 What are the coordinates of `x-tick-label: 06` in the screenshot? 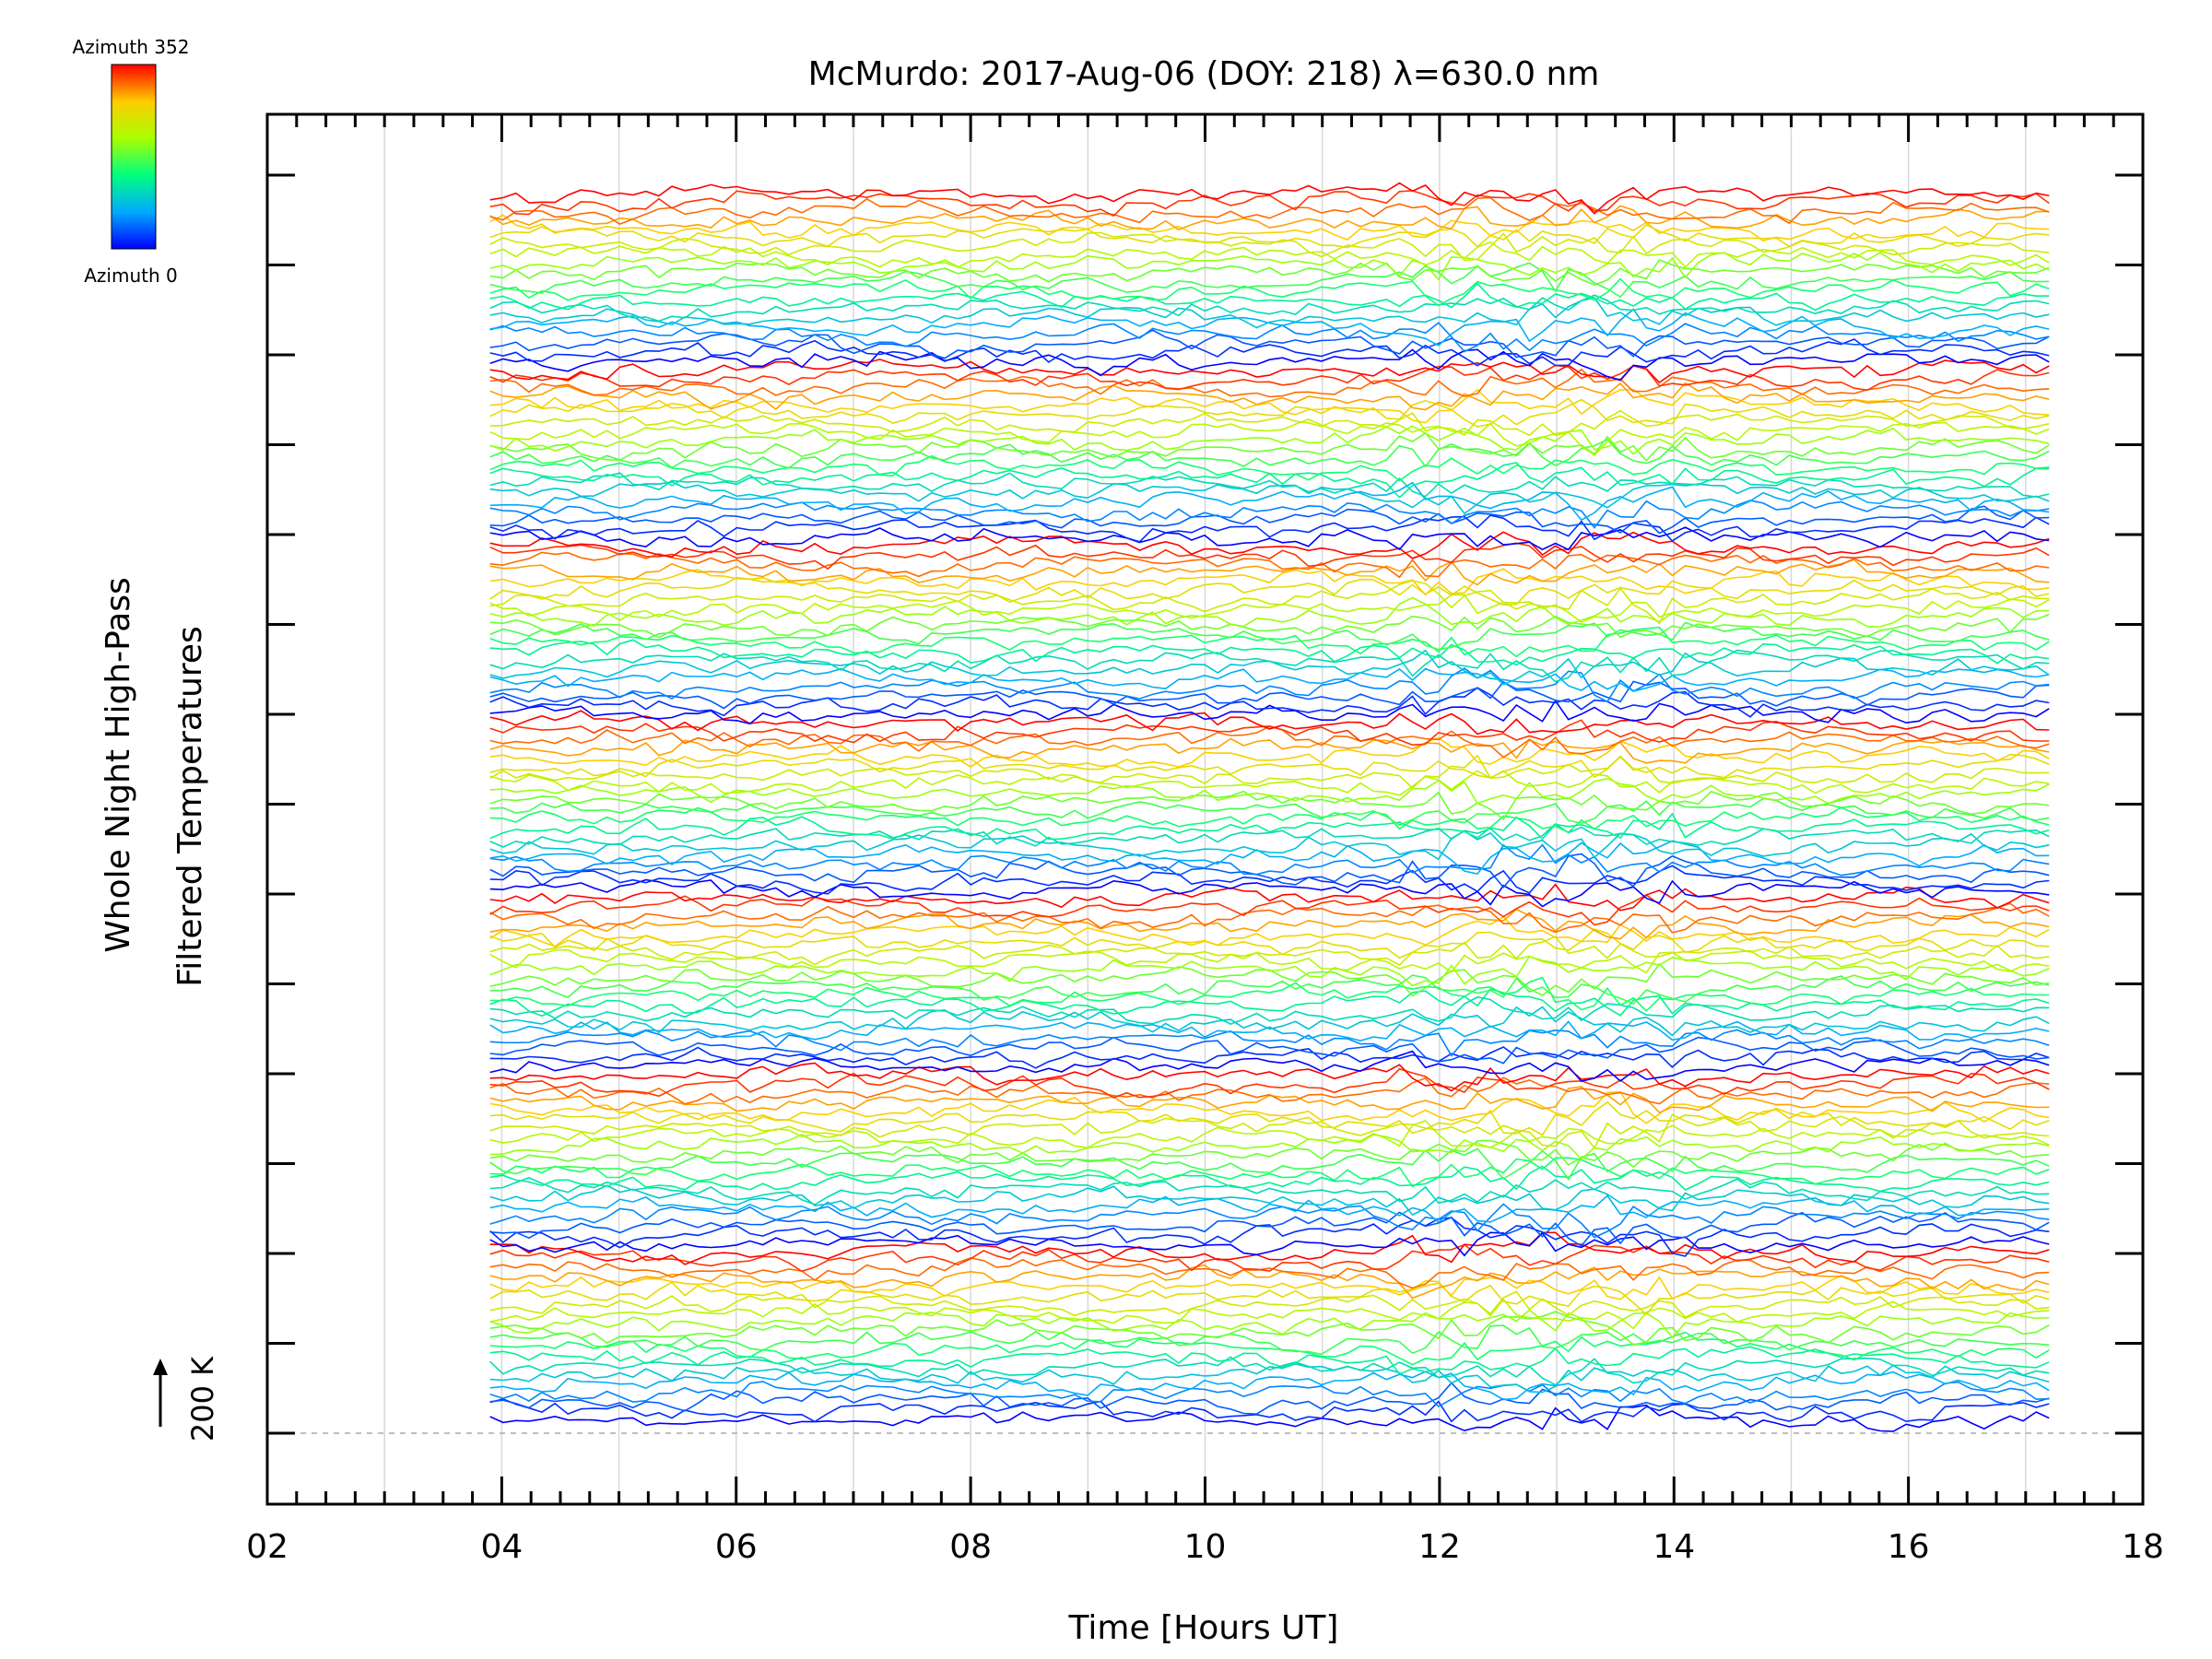 It's located at (736, 1547).